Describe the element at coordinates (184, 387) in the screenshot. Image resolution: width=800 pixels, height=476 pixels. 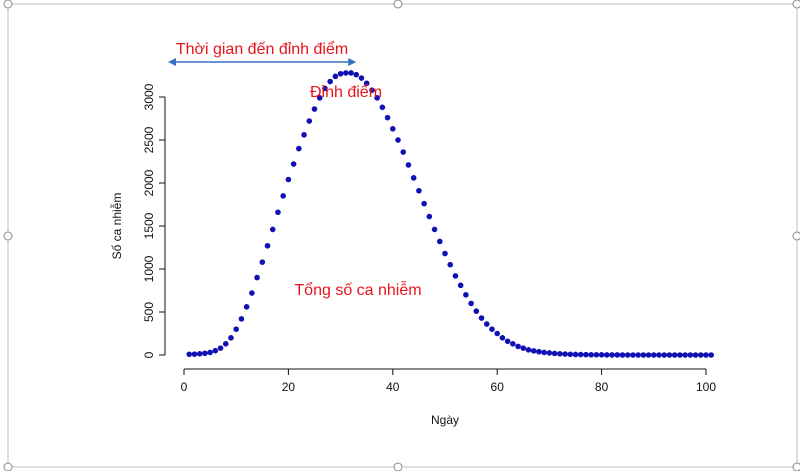
I see `x-tick-label: 0` at that location.